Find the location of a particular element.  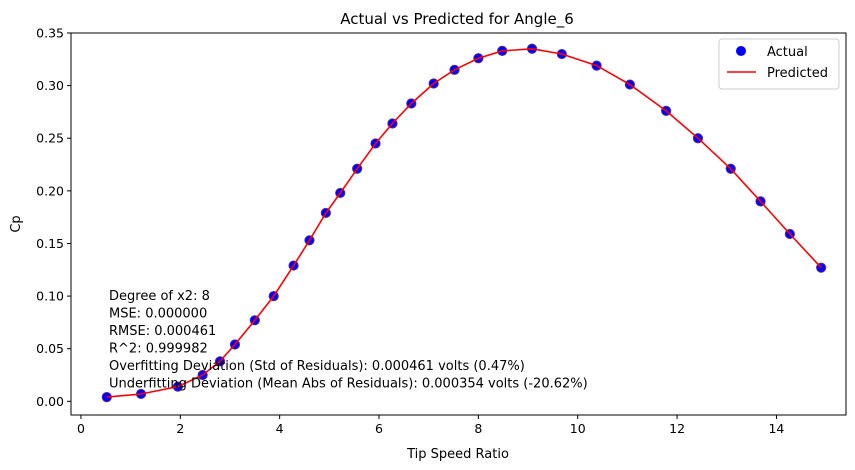

legend-label-predicted: Predicted is located at coordinates (797, 73).